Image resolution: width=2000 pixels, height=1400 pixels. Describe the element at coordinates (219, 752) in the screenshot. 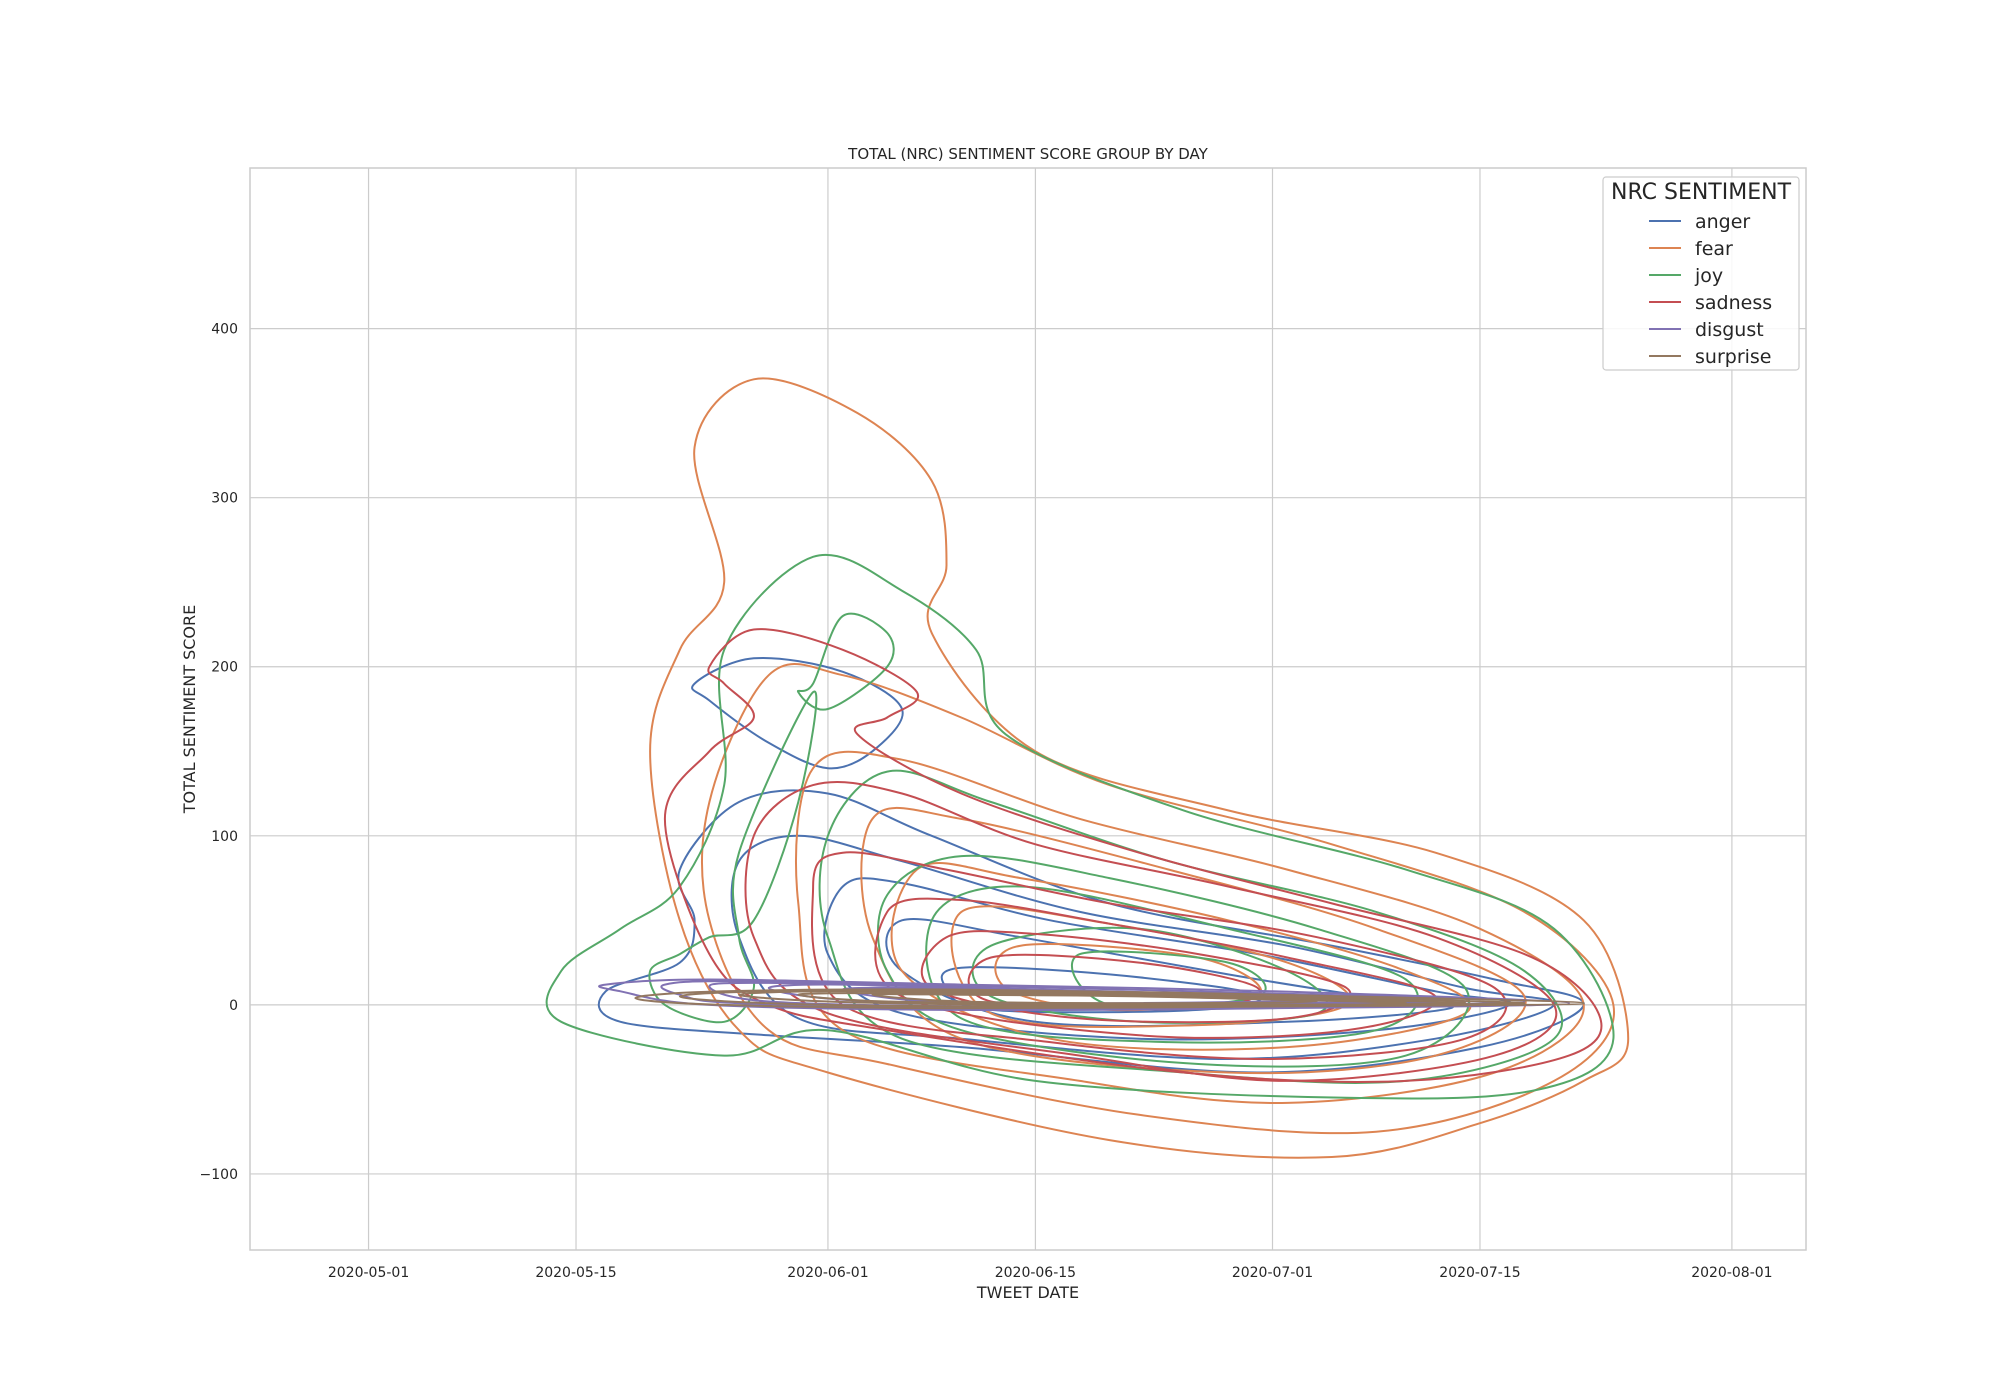

I see `y-tick-labels: −100 0 100 200 300 400` at that location.